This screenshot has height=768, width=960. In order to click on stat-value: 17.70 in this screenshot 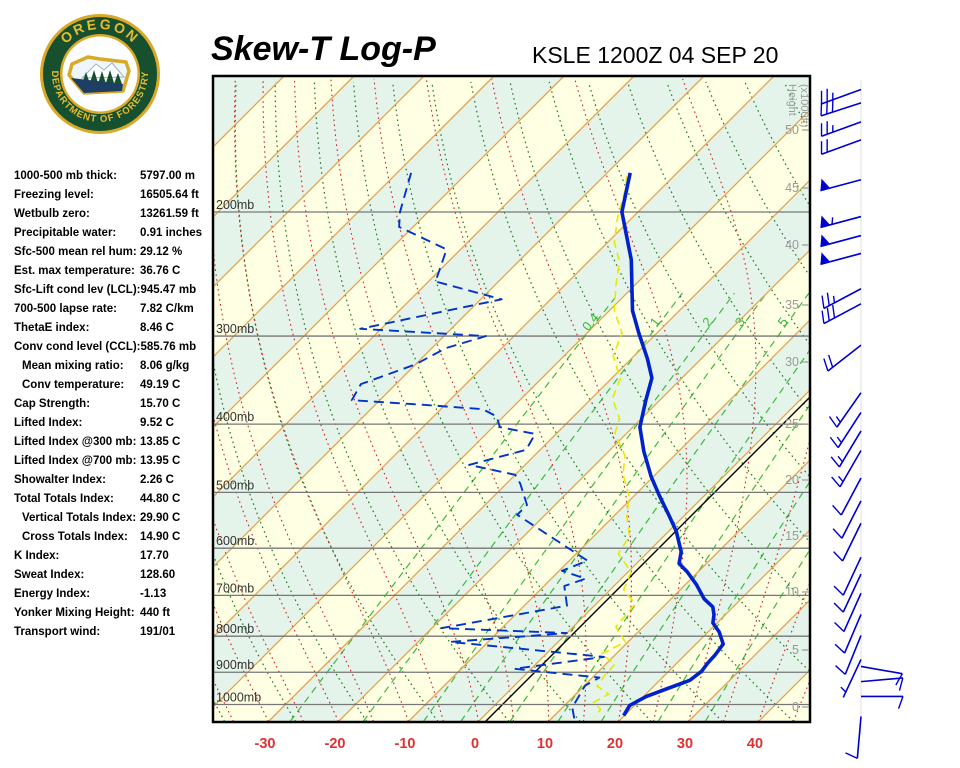, I will do `click(154, 555)`.